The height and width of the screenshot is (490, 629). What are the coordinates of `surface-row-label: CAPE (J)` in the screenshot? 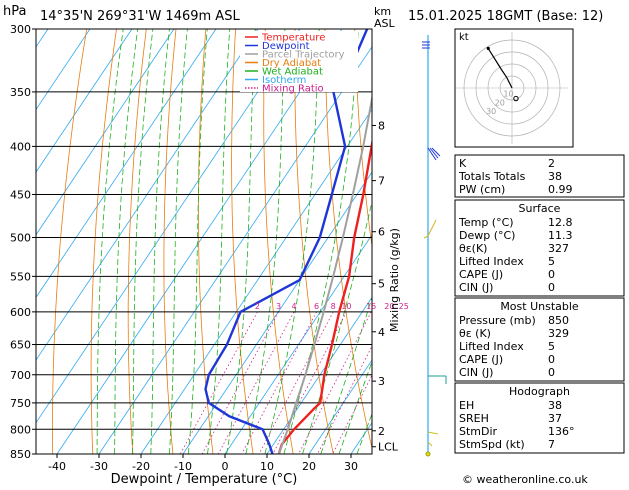 It's located at (481, 274).